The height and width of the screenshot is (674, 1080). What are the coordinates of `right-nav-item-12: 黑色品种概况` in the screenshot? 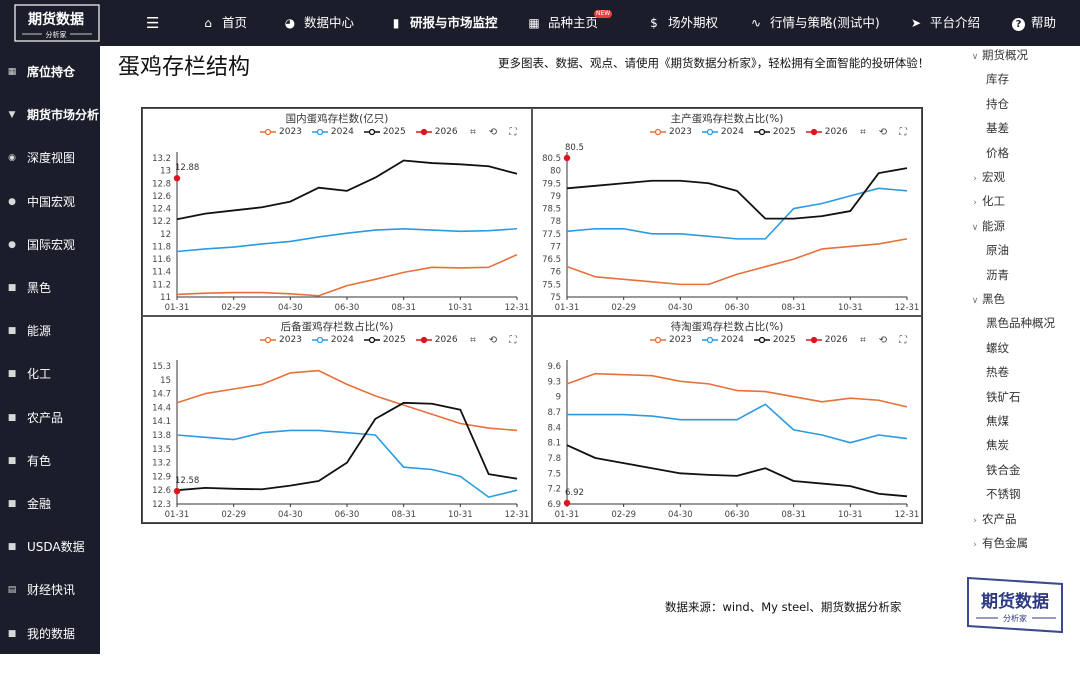 It's located at (1020, 323).